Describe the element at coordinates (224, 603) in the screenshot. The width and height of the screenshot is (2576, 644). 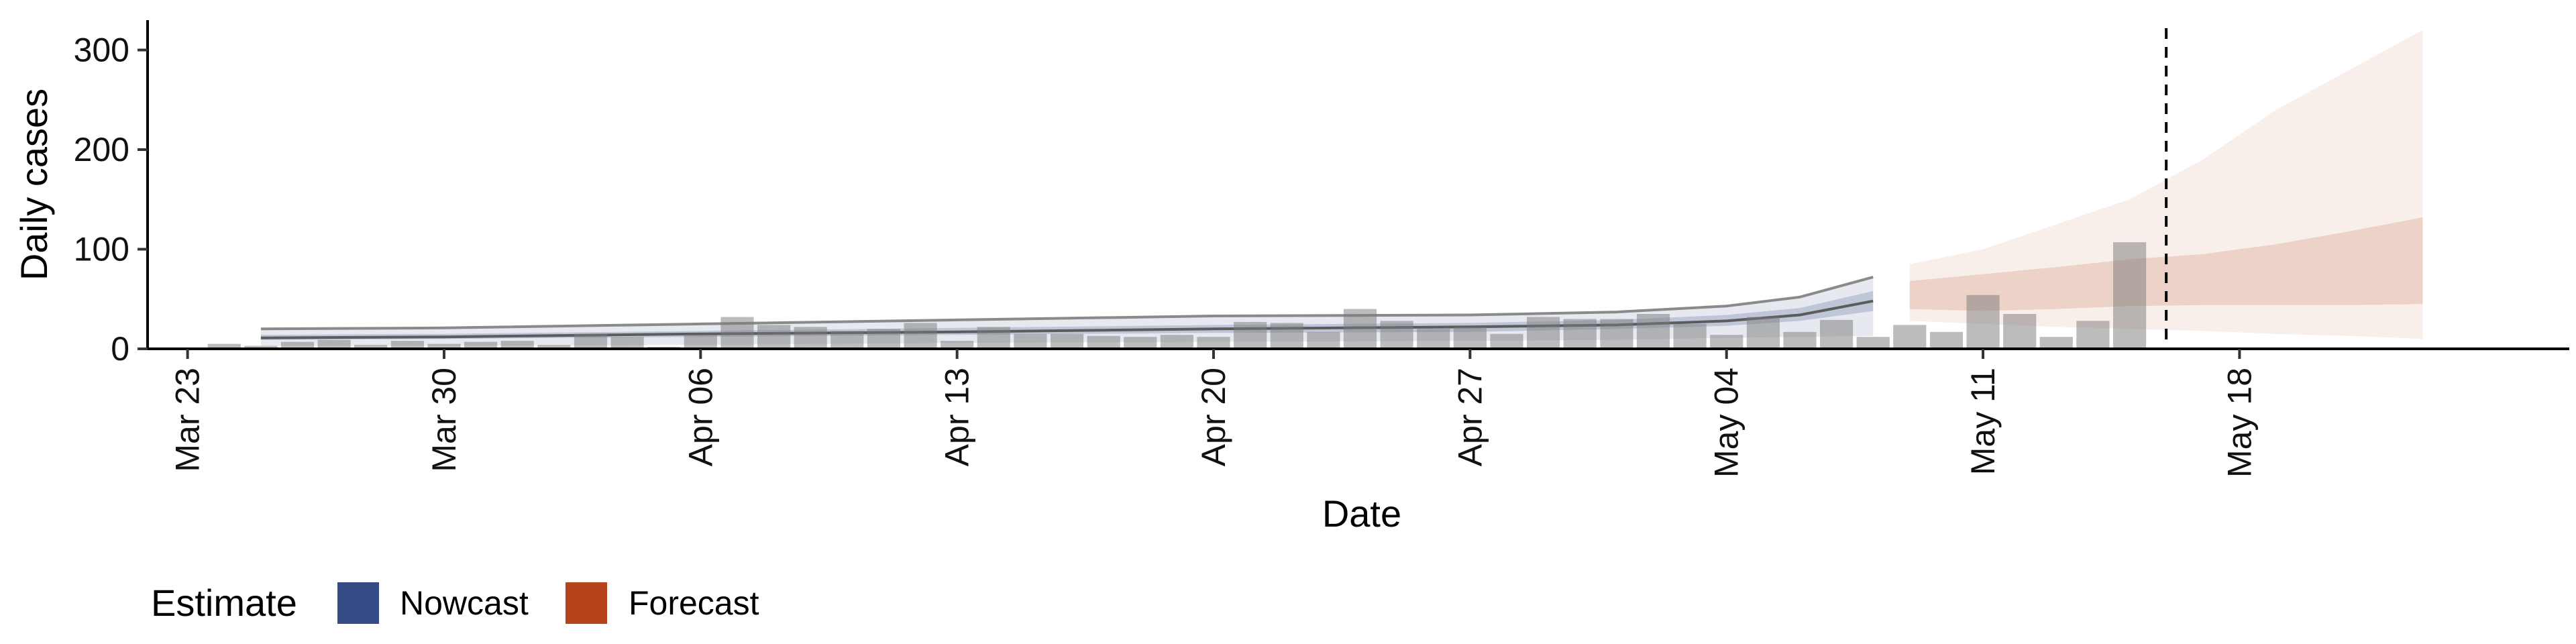
I see `legend-title: Estimate` at that location.